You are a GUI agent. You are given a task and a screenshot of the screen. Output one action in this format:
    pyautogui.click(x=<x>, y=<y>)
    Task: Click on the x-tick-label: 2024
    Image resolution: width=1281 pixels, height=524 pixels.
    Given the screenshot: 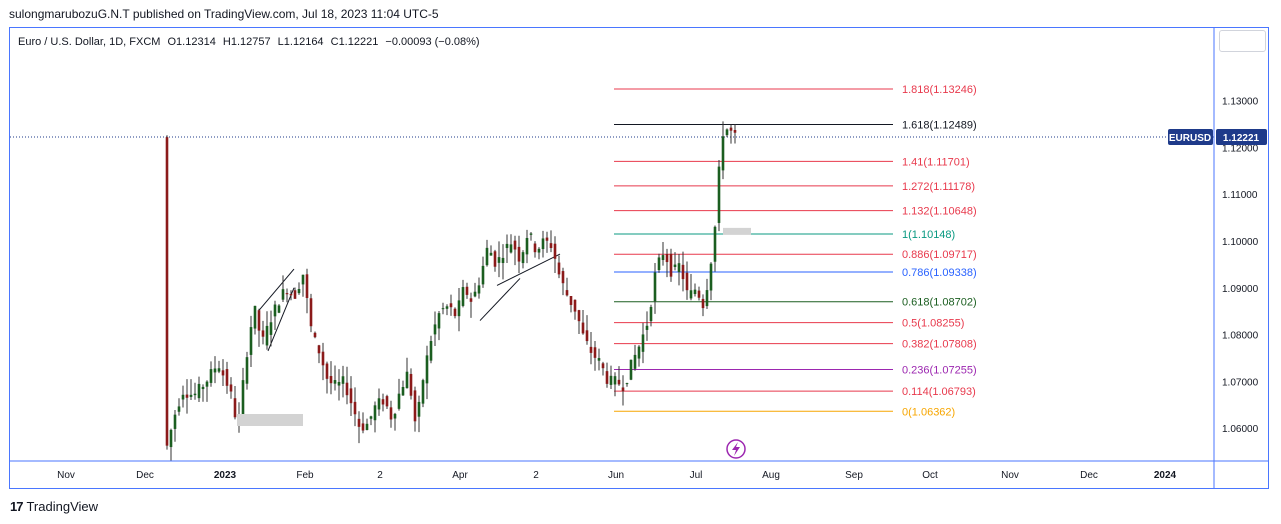 What is the action you would take?
    pyautogui.click(x=1165, y=475)
    